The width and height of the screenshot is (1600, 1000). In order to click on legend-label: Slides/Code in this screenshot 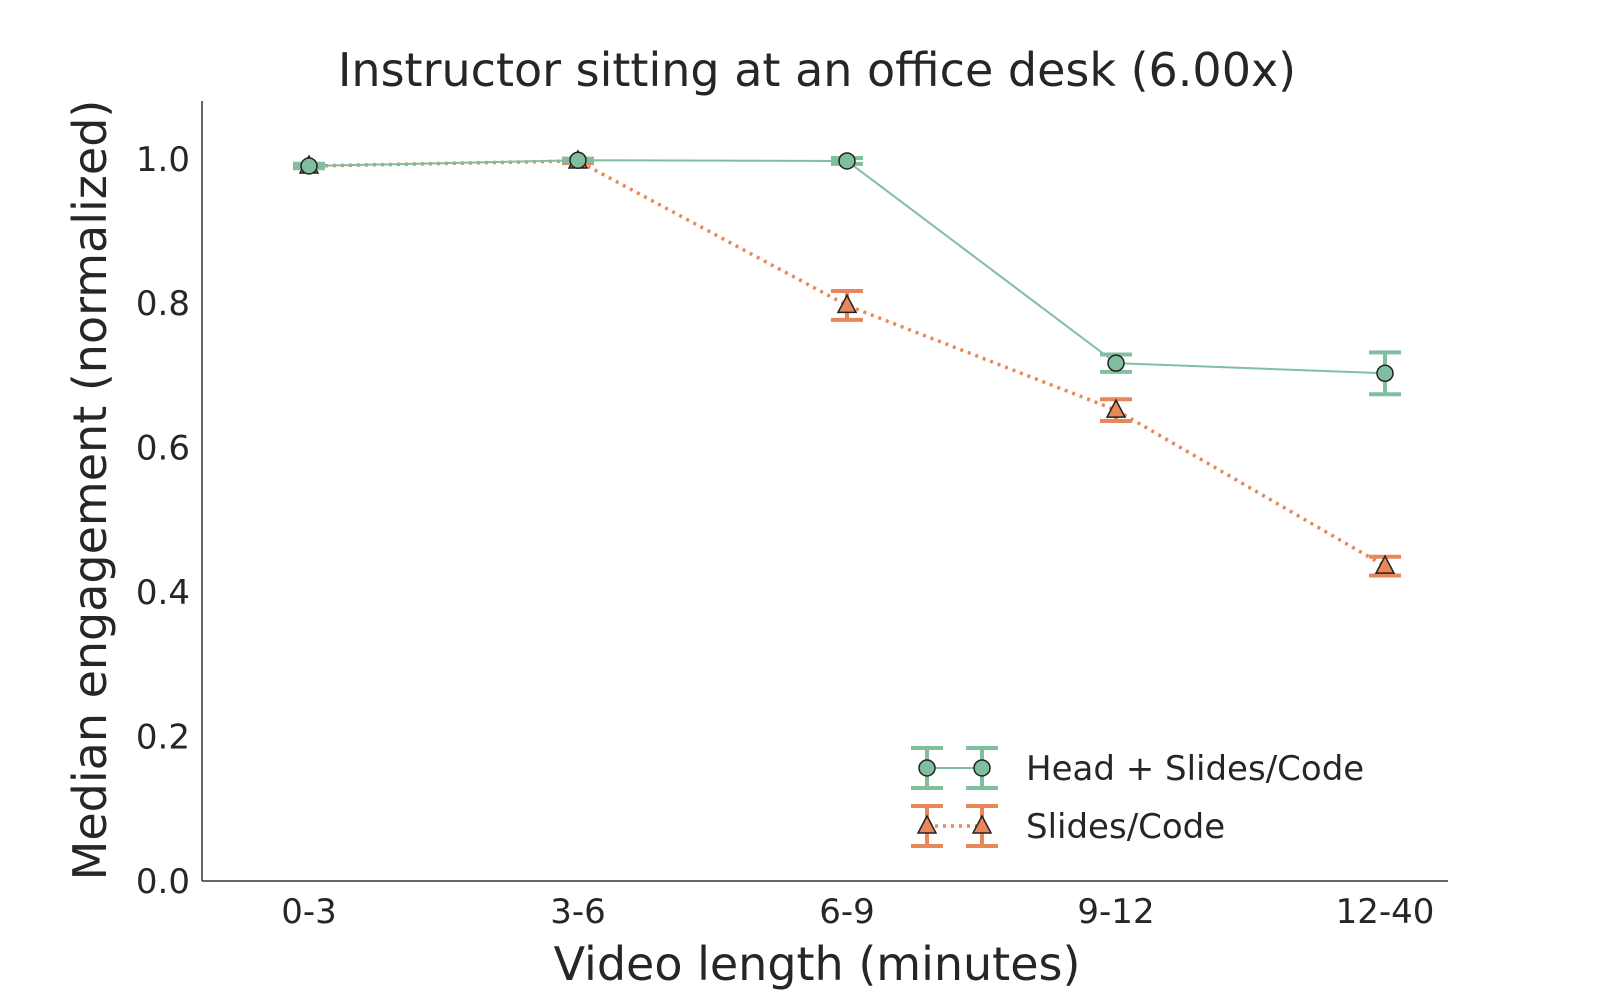, I will do `click(1125, 827)`.